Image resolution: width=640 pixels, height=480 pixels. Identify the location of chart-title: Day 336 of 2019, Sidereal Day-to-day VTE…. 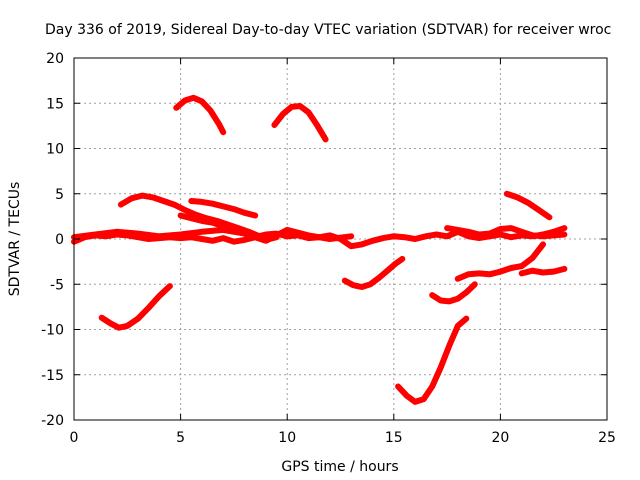
(328, 30).